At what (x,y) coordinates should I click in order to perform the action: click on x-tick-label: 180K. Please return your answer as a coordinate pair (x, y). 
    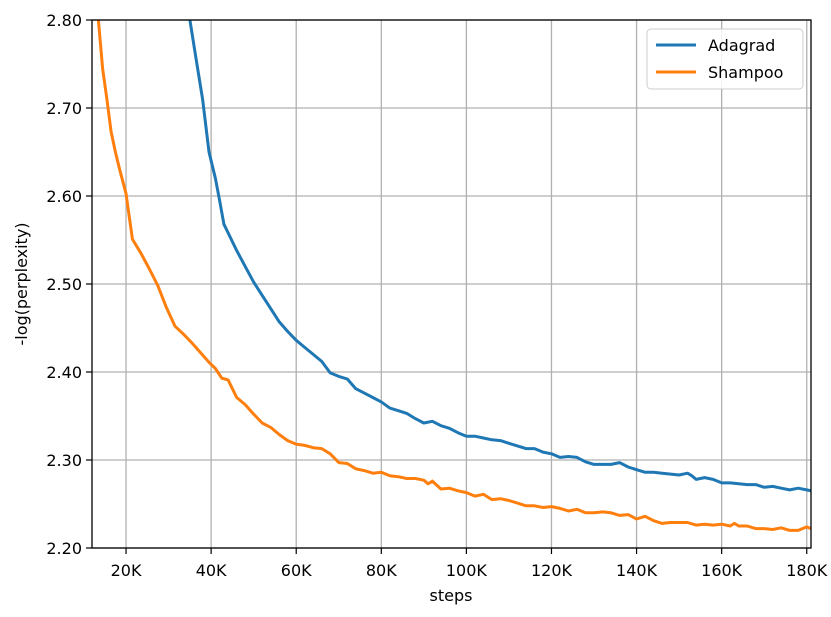
    Looking at the image, I should click on (807, 570).